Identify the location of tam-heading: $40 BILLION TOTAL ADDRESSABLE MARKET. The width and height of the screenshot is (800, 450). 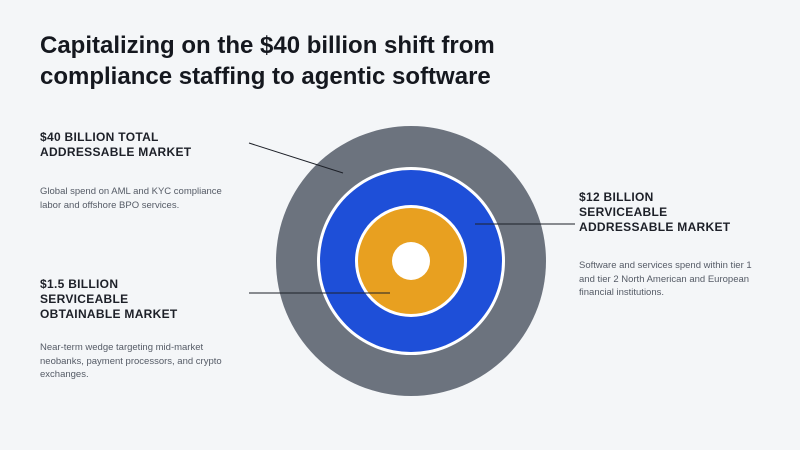
(116, 144).